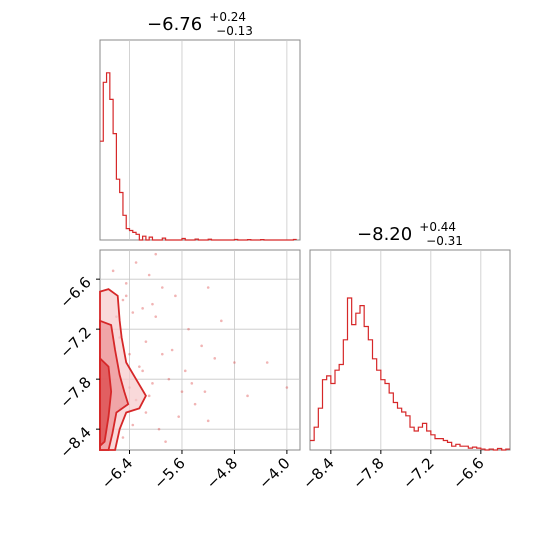  I want to click on hist2-x-tick-label-2: −7.2, so click(418, 473).